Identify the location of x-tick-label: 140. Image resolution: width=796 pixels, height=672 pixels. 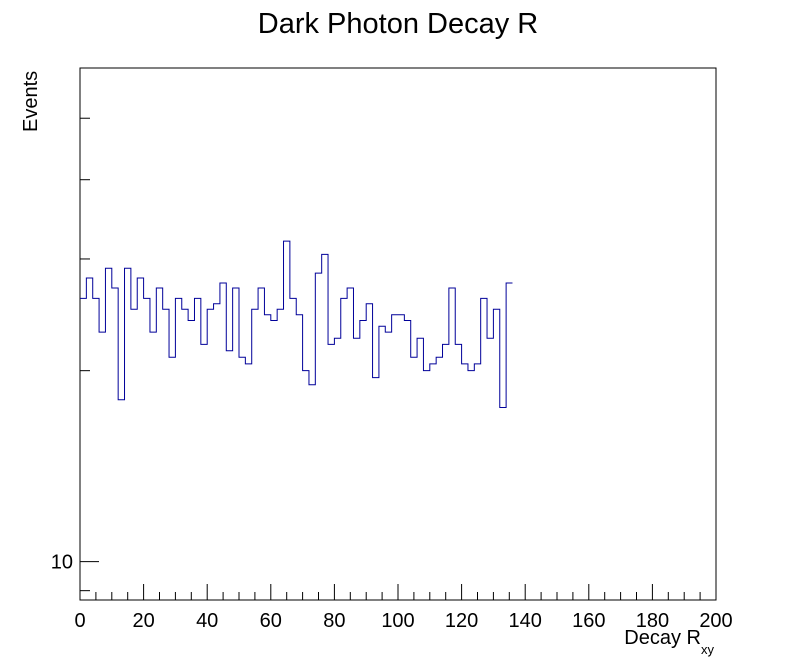
(525, 621).